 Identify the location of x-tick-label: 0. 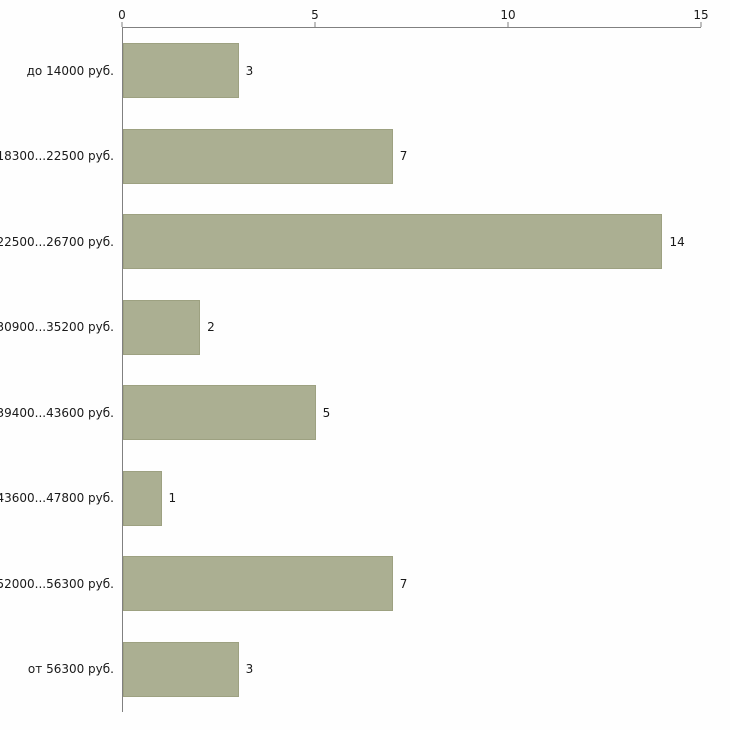
(122, 15).